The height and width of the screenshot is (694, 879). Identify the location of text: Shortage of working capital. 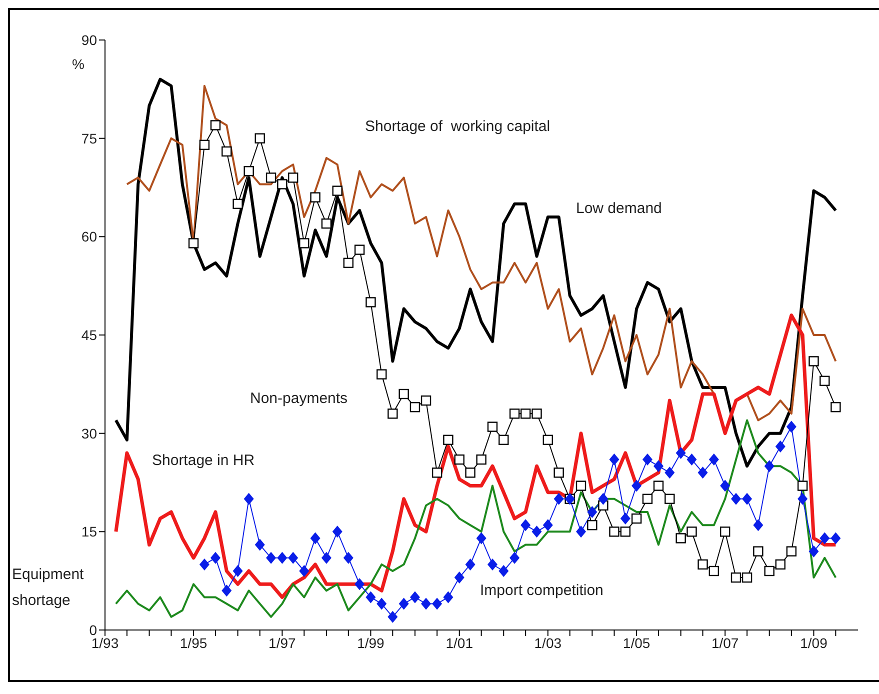
(457, 127).